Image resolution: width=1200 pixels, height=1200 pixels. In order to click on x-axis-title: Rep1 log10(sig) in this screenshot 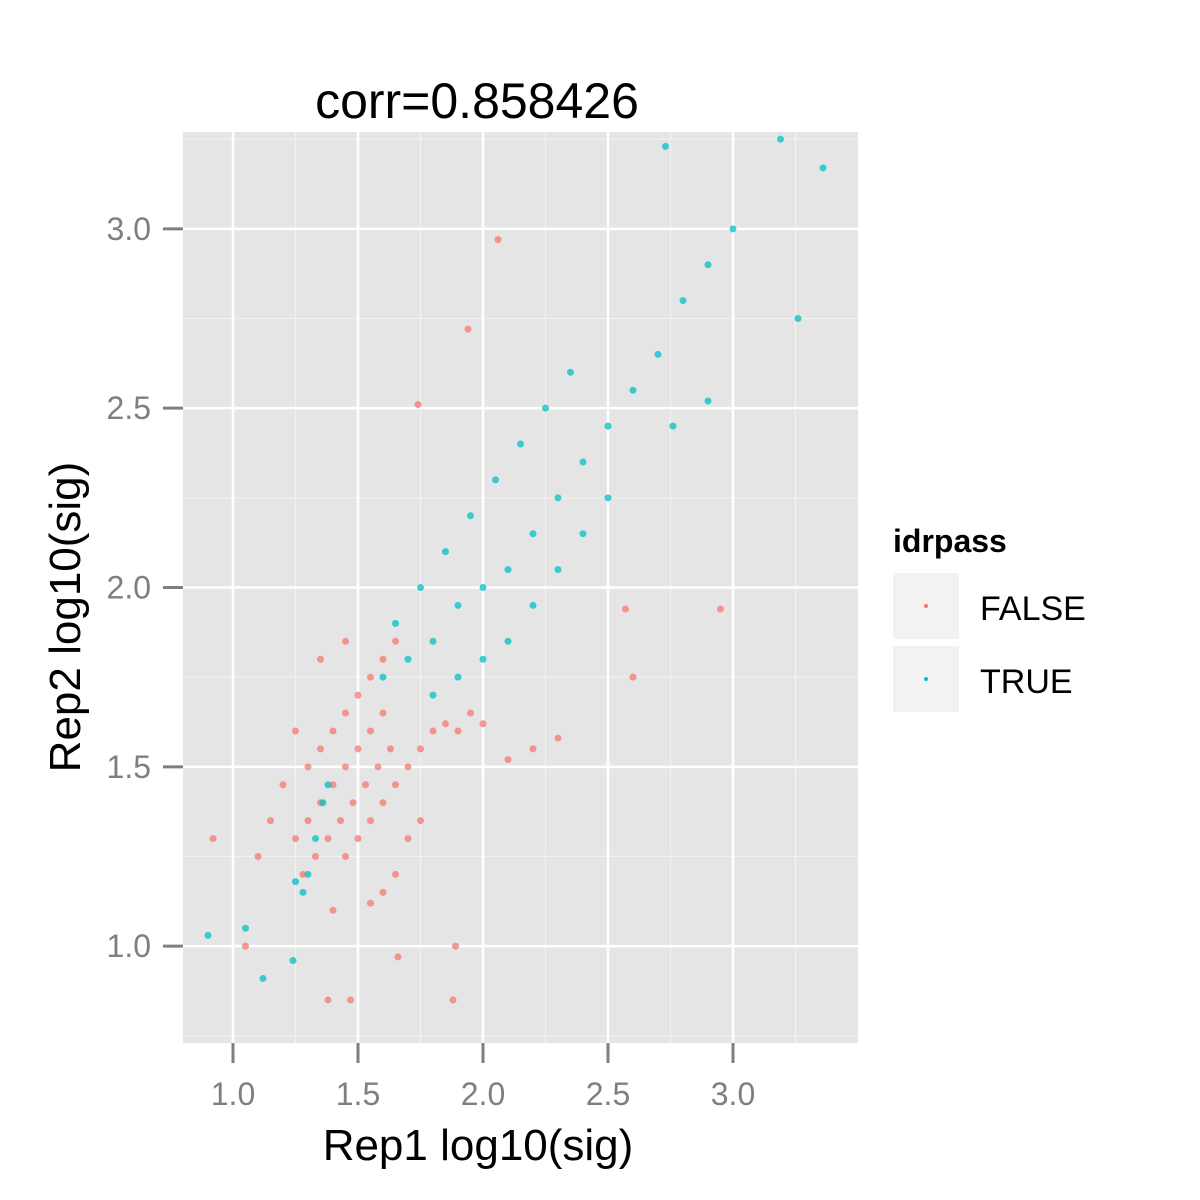, I will do `click(478, 1145)`.